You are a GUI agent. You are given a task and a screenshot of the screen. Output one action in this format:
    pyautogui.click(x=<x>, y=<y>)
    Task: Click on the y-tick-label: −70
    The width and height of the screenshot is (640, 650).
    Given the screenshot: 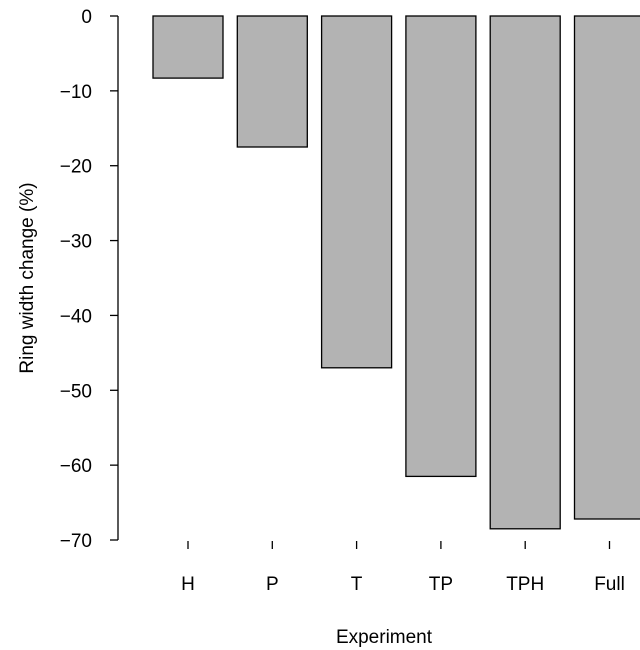 What is the action you would take?
    pyautogui.click(x=76, y=541)
    